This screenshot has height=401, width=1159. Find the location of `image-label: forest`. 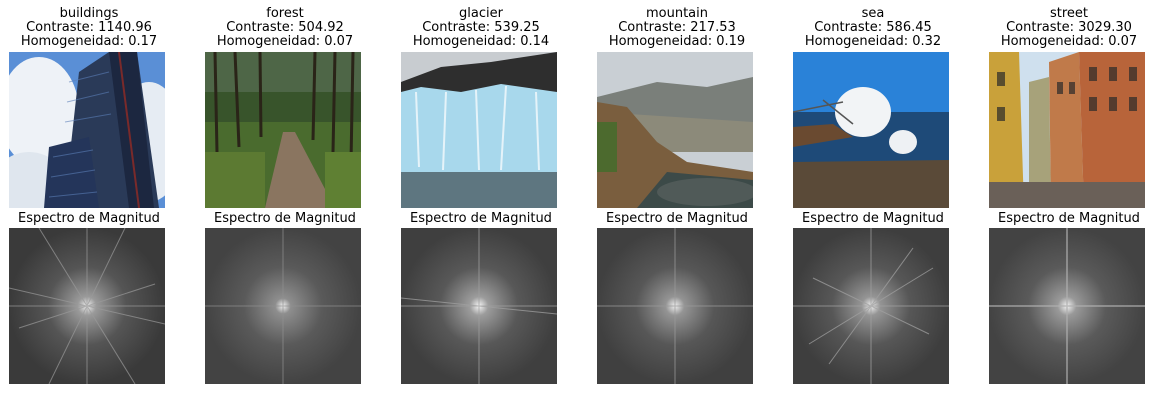

image-label: forest is located at coordinates (285, 13).